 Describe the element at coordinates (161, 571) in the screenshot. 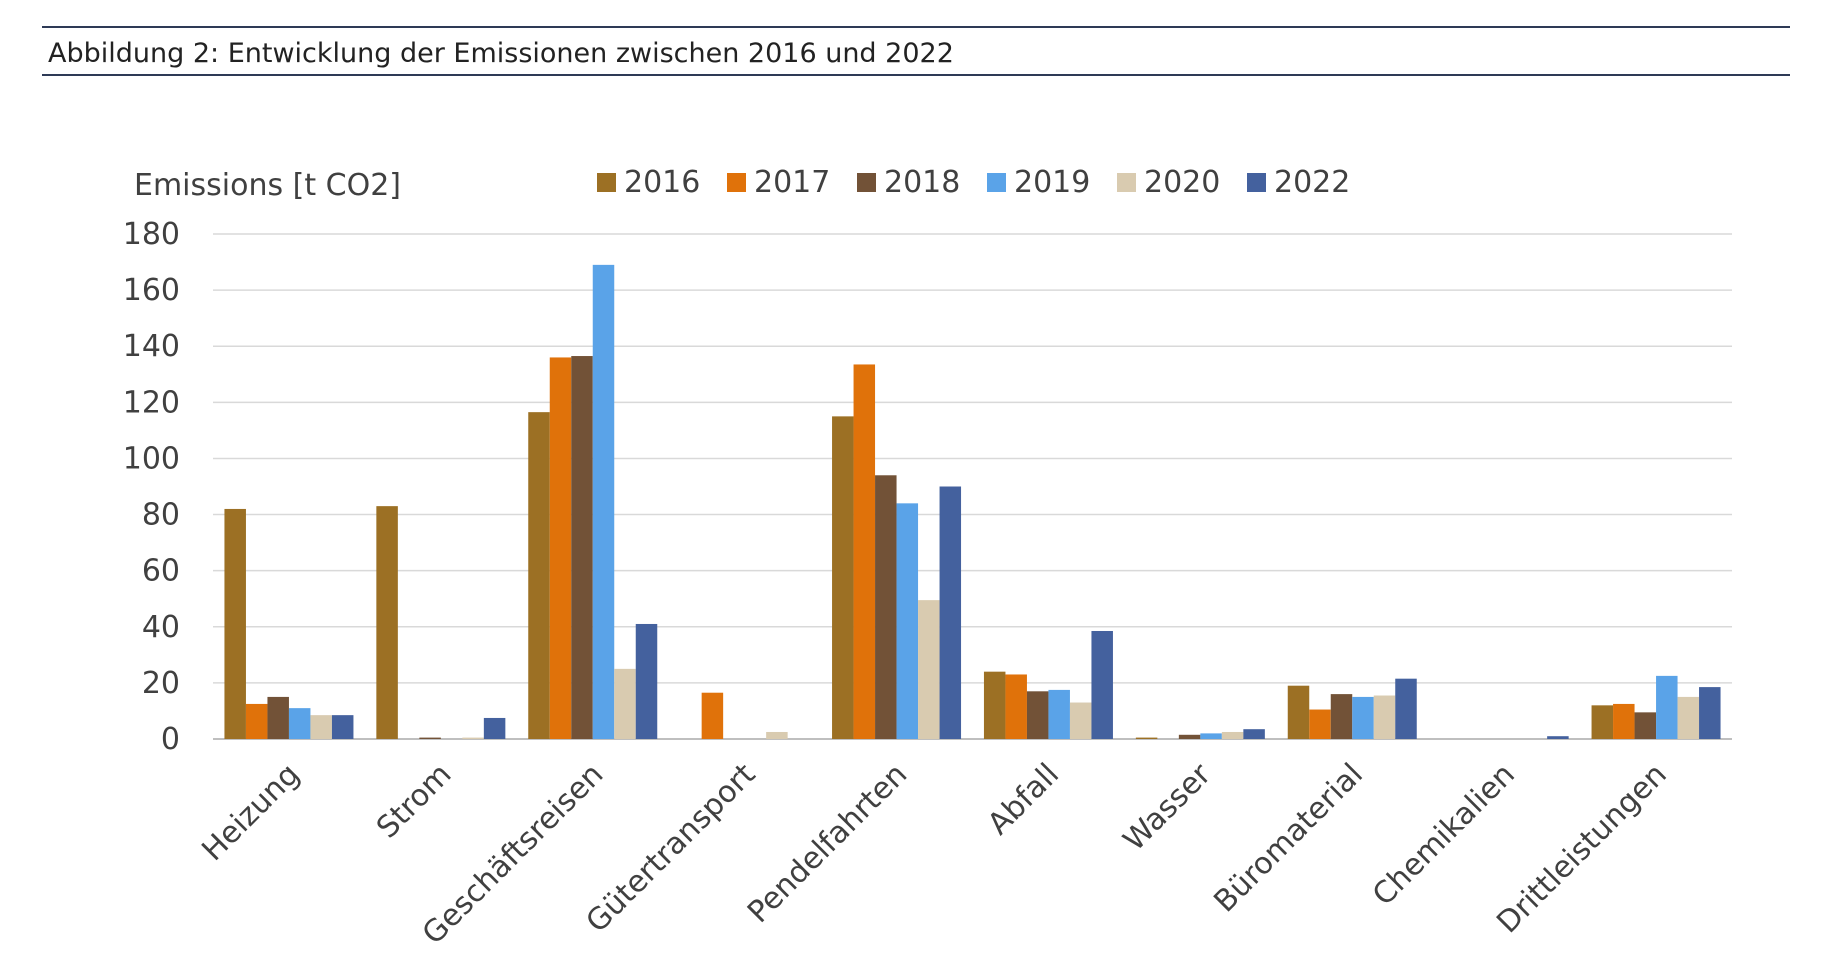

I see `y-tick-label: 60` at that location.